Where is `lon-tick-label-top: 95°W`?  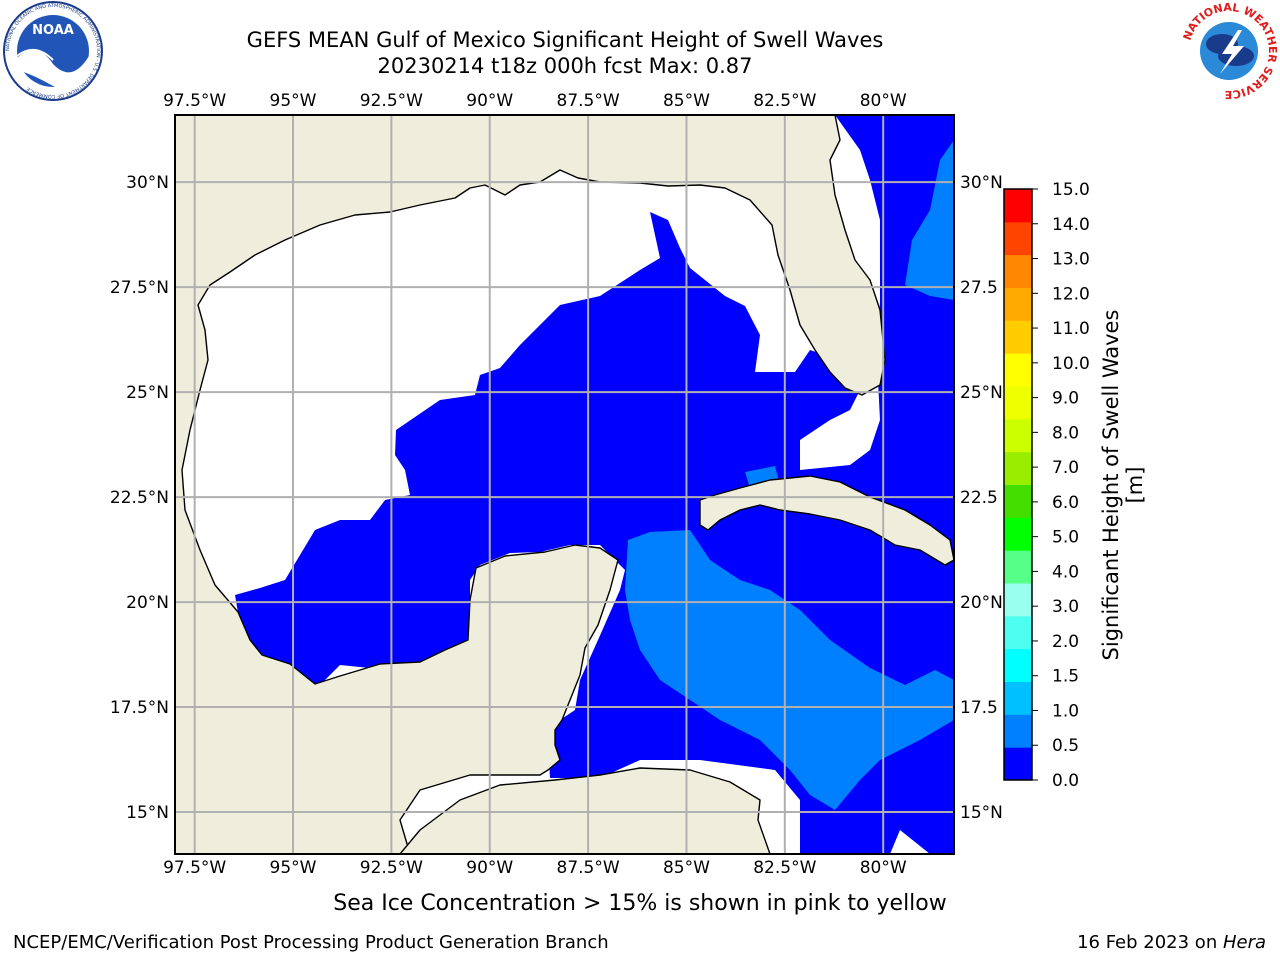 lon-tick-label-top: 95°W is located at coordinates (293, 101).